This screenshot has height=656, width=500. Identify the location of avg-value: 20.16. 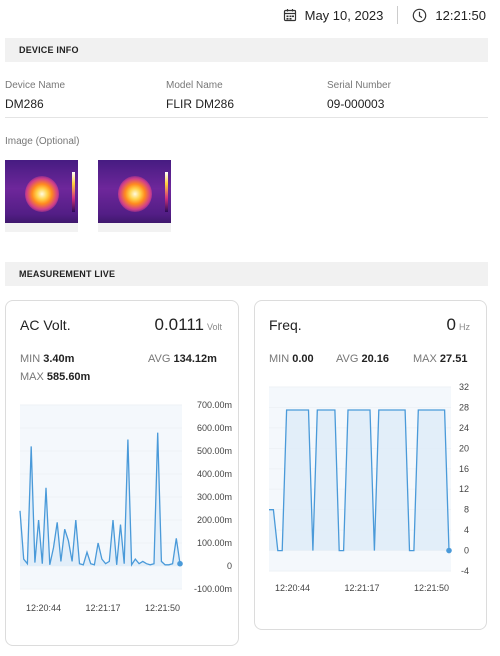
(375, 359).